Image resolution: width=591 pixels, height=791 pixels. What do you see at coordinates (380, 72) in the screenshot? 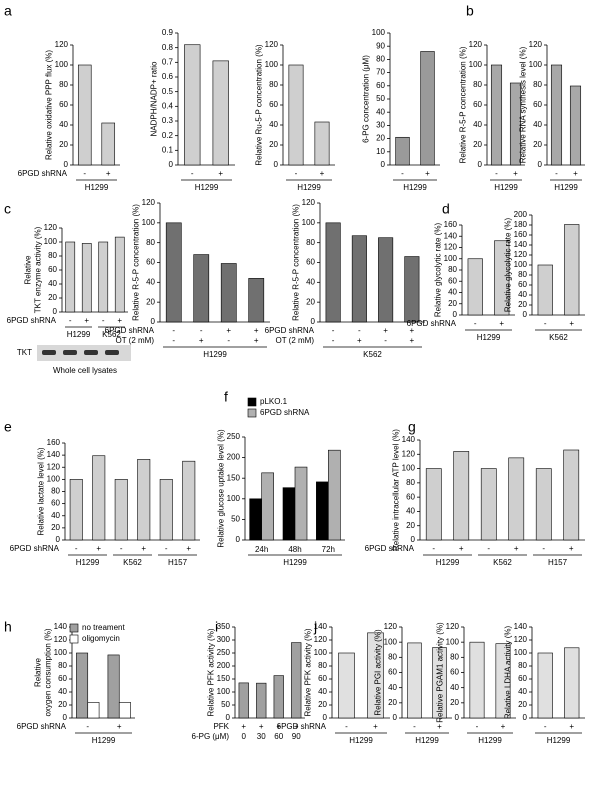
I see `y-tick-label: 70` at bounding box center [380, 72].